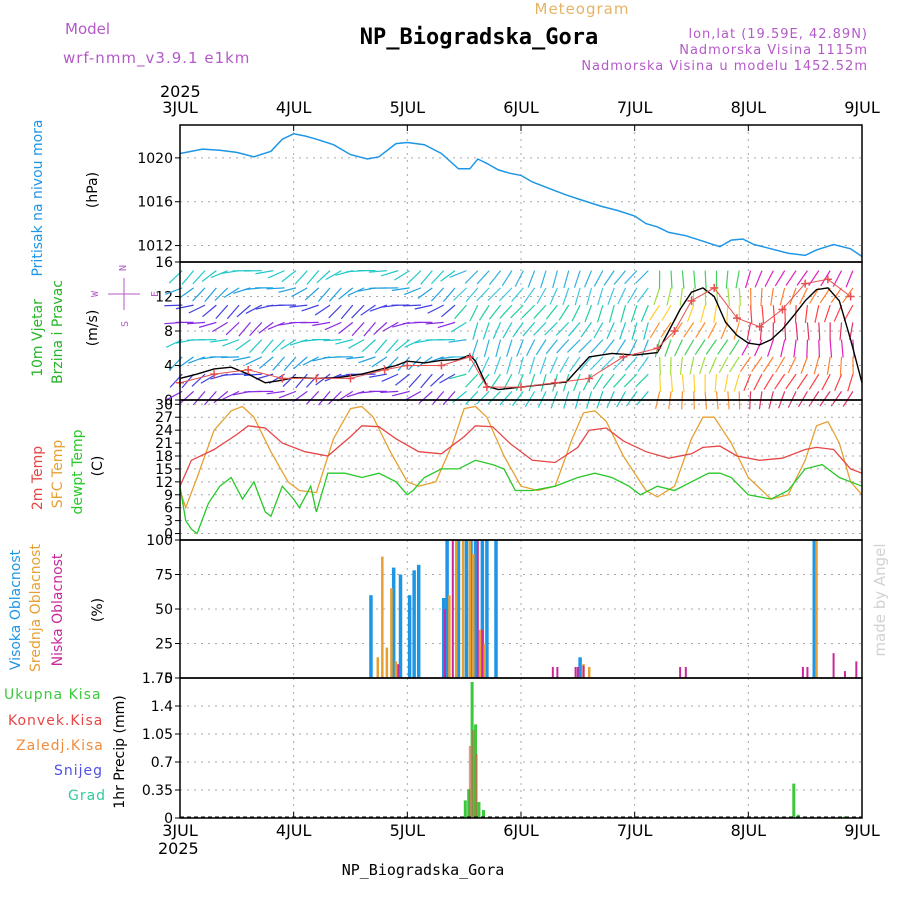 Image resolution: width=900 pixels, height=900 pixels. Describe the element at coordinates (155, 203) in the screenshot. I see `y-tick-label: 1016` at that location.